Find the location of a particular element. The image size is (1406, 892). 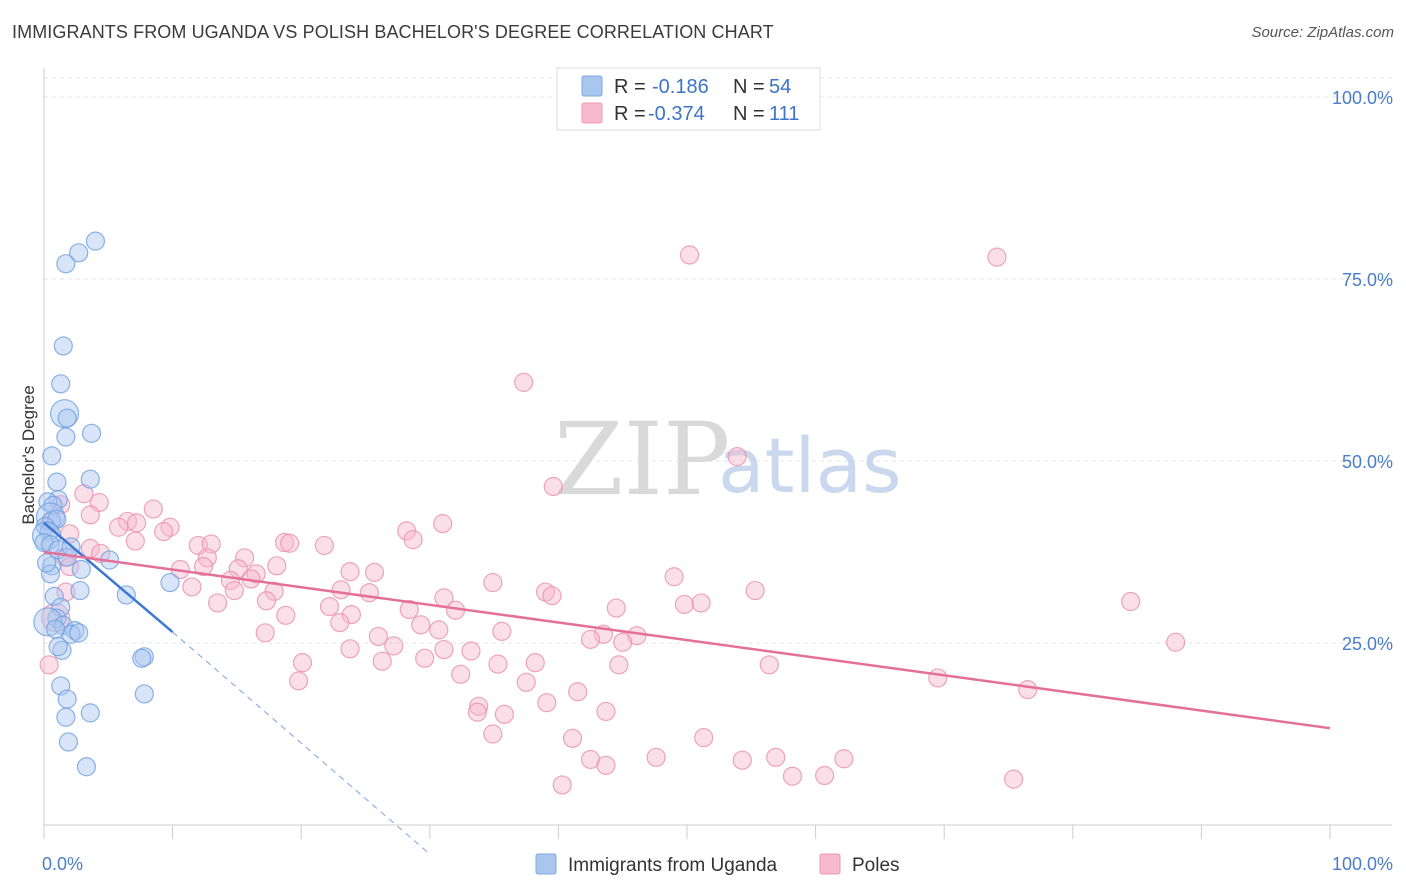

uganda-trend-extension is located at coordinates (301, 743).